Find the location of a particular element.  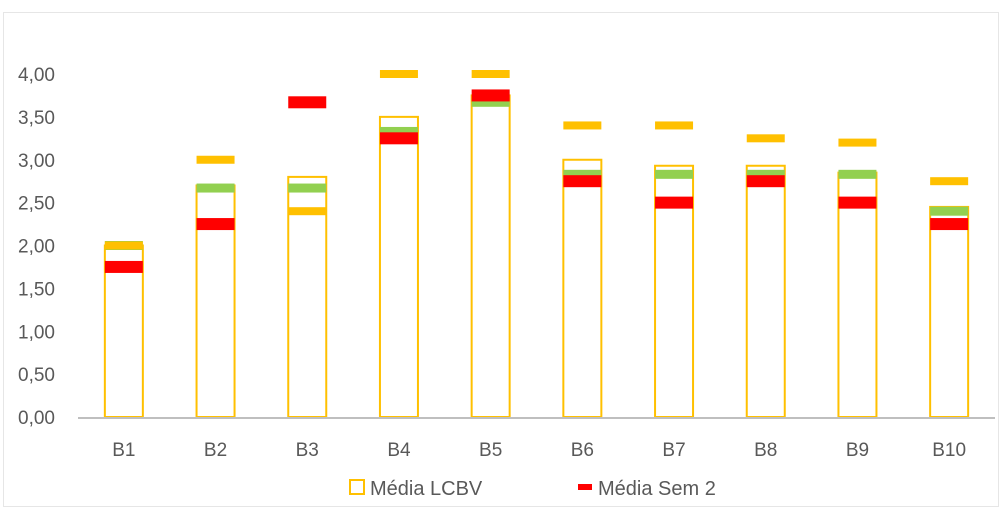

x-tick-label: B10 is located at coordinates (949, 450).